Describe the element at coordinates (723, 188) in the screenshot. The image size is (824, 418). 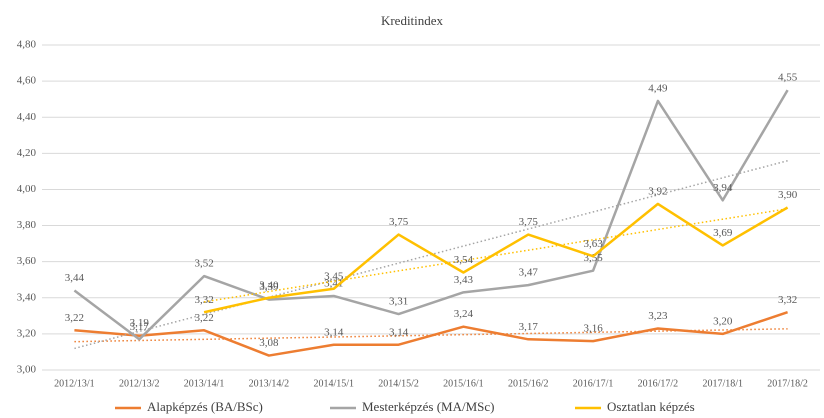
I see `data-label: 3,94` at that location.